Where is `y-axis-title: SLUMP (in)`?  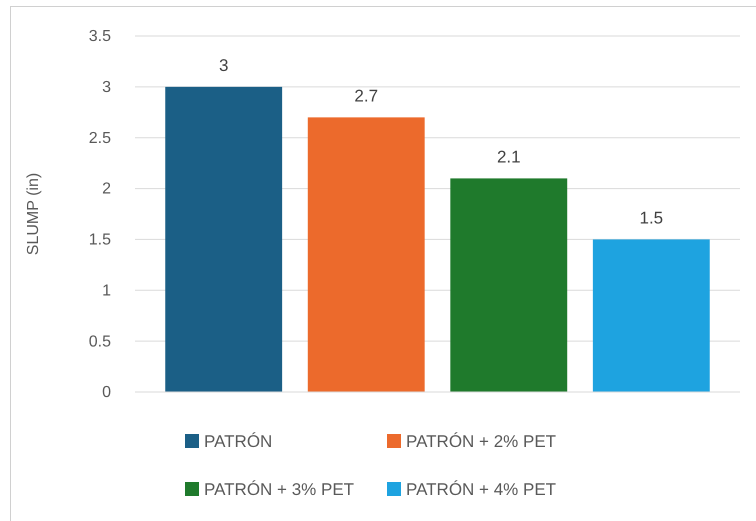 y-axis-title: SLUMP (in) is located at coordinates (33, 214).